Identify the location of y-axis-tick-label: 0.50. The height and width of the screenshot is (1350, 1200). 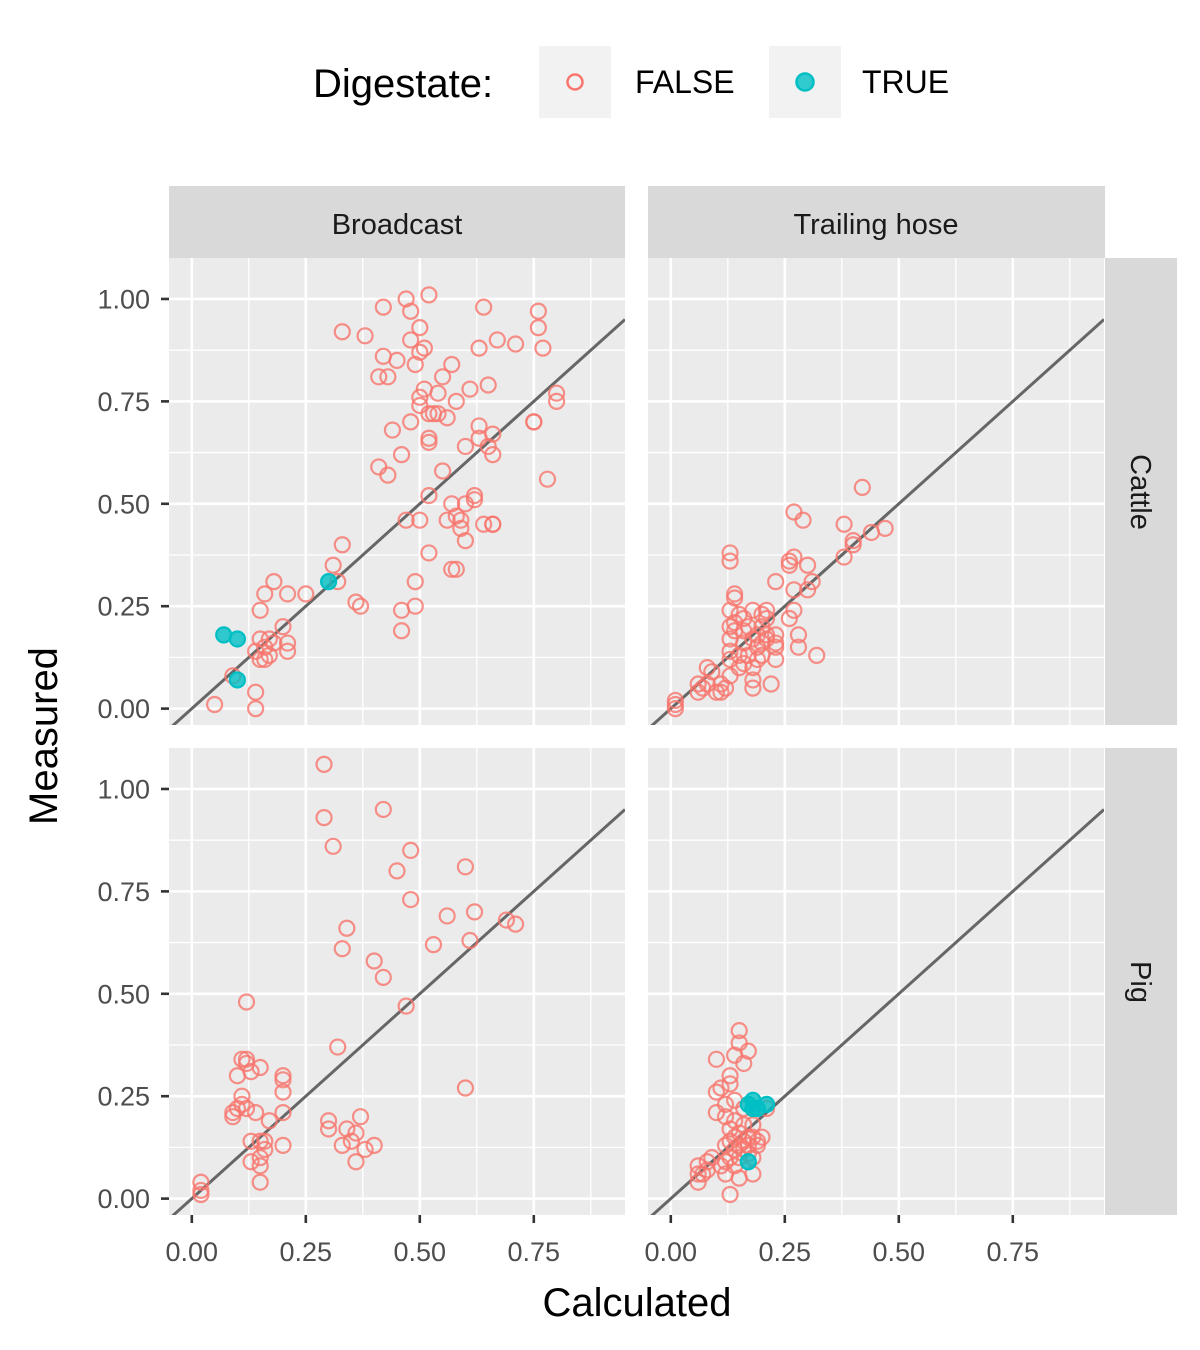
(123, 994).